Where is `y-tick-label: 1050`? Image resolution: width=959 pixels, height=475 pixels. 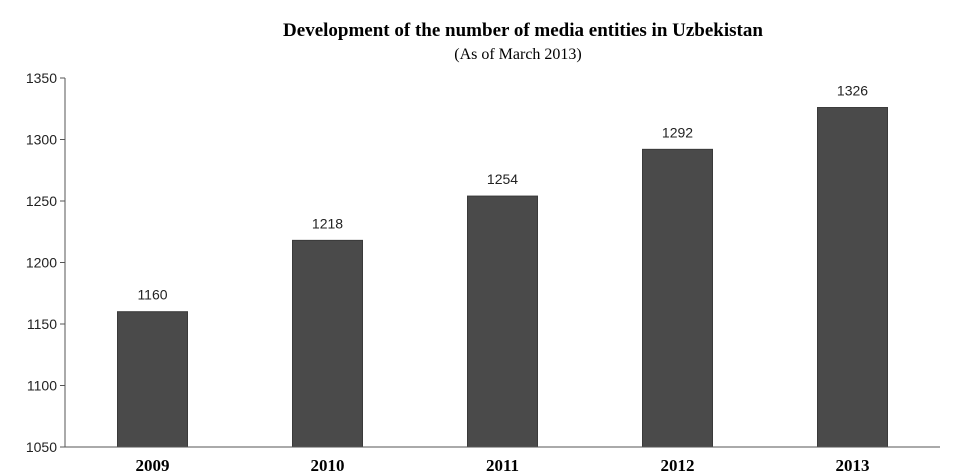
y-tick-label: 1050 is located at coordinates (41, 447).